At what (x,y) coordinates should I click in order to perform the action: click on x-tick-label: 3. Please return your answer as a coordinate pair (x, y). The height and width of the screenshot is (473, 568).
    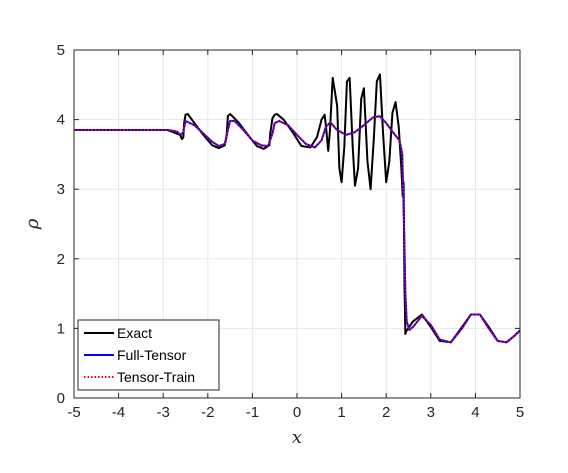
    Looking at the image, I should click on (431, 412).